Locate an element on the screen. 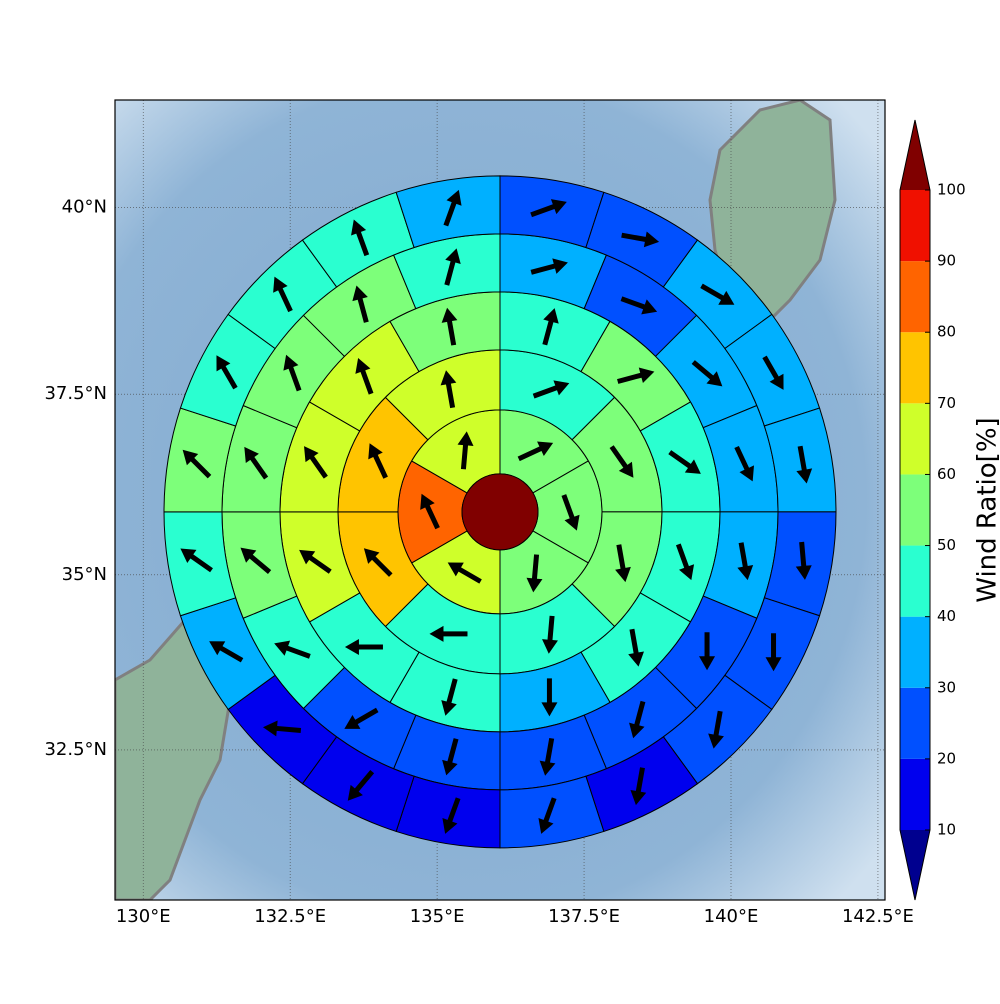  y-tick-label: 32.5°N is located at coordinates (75, 749).